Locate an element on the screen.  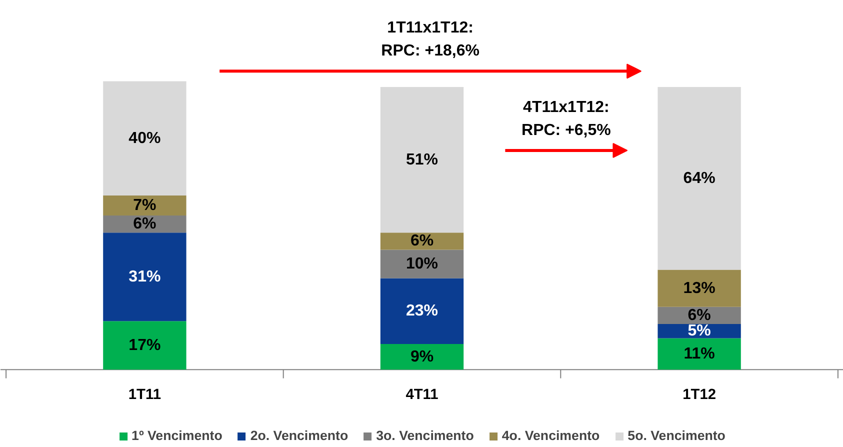
annotation: 4T11x1T12: RPC: +6,5% is located at coordinates (566, 118).